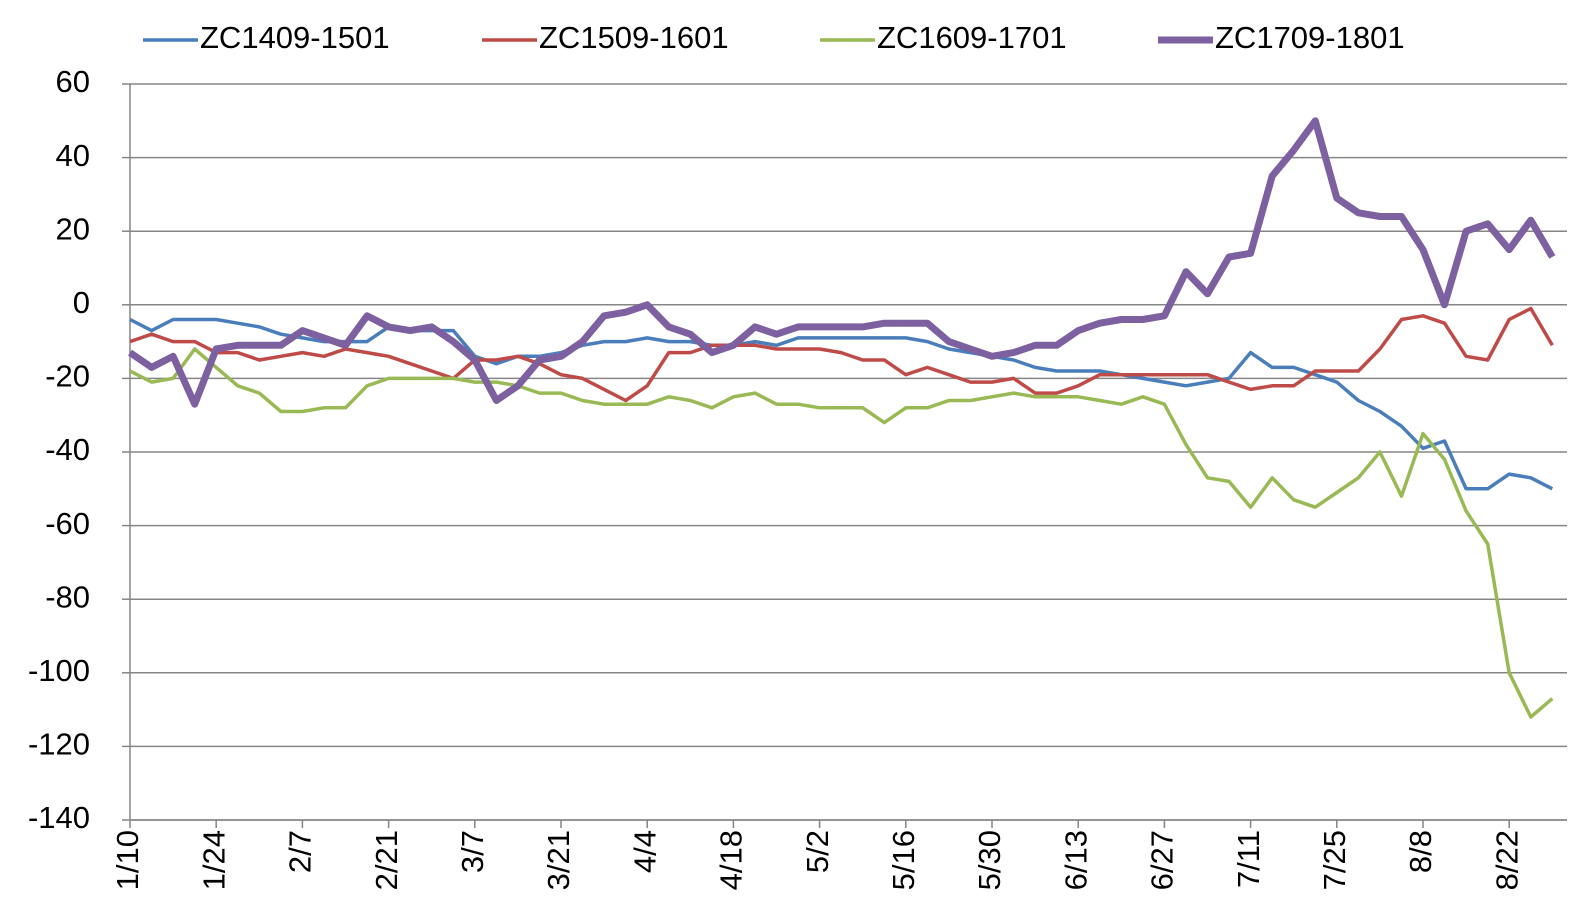 Image resolution: width=1583 pixels, height=910 pixels. What do you see at coordinates (300, 851) in the screenshot?
I see `x-tick-label: 2/7` at bounding box center [300, 851].